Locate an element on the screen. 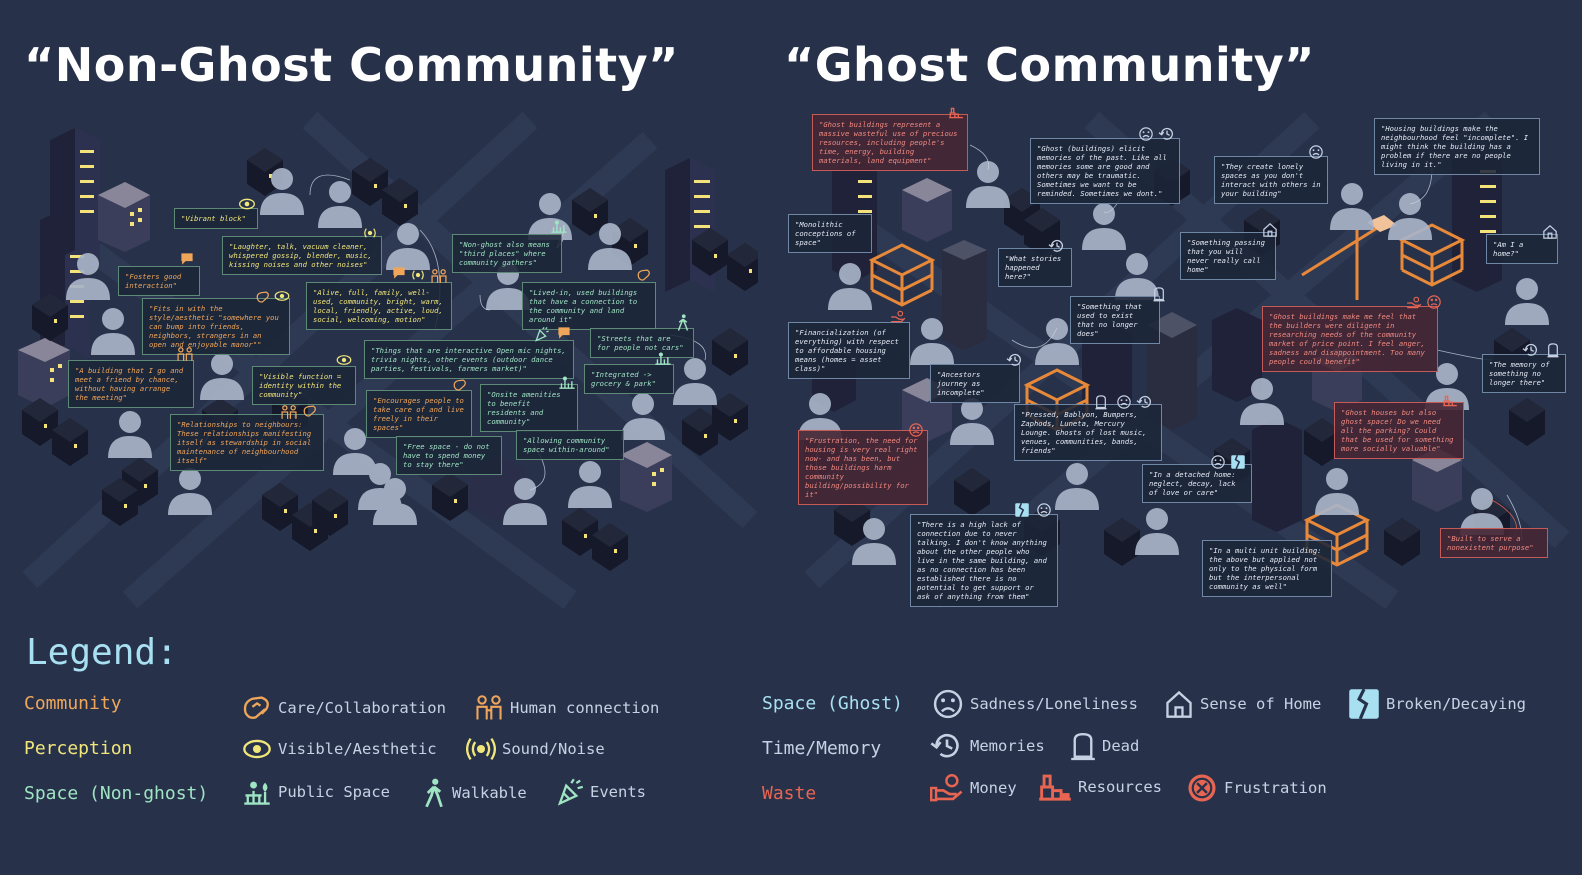 The height and width of the screenshot is (875, 1582). legend-item-sadness-loneliness: Sadness/Loneliness is located at coordinates (1035, 704).